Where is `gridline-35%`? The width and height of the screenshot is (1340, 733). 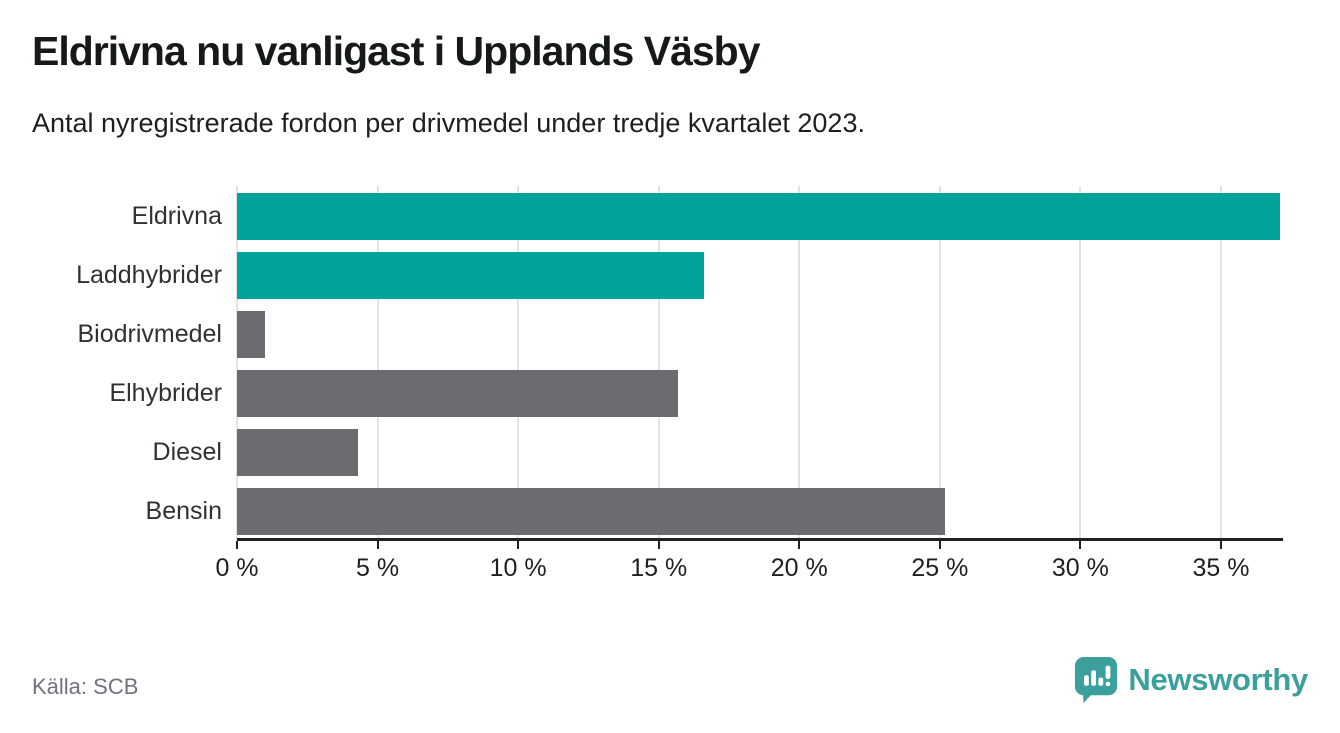
gridline-35% is located at coordinates (1220, 363).